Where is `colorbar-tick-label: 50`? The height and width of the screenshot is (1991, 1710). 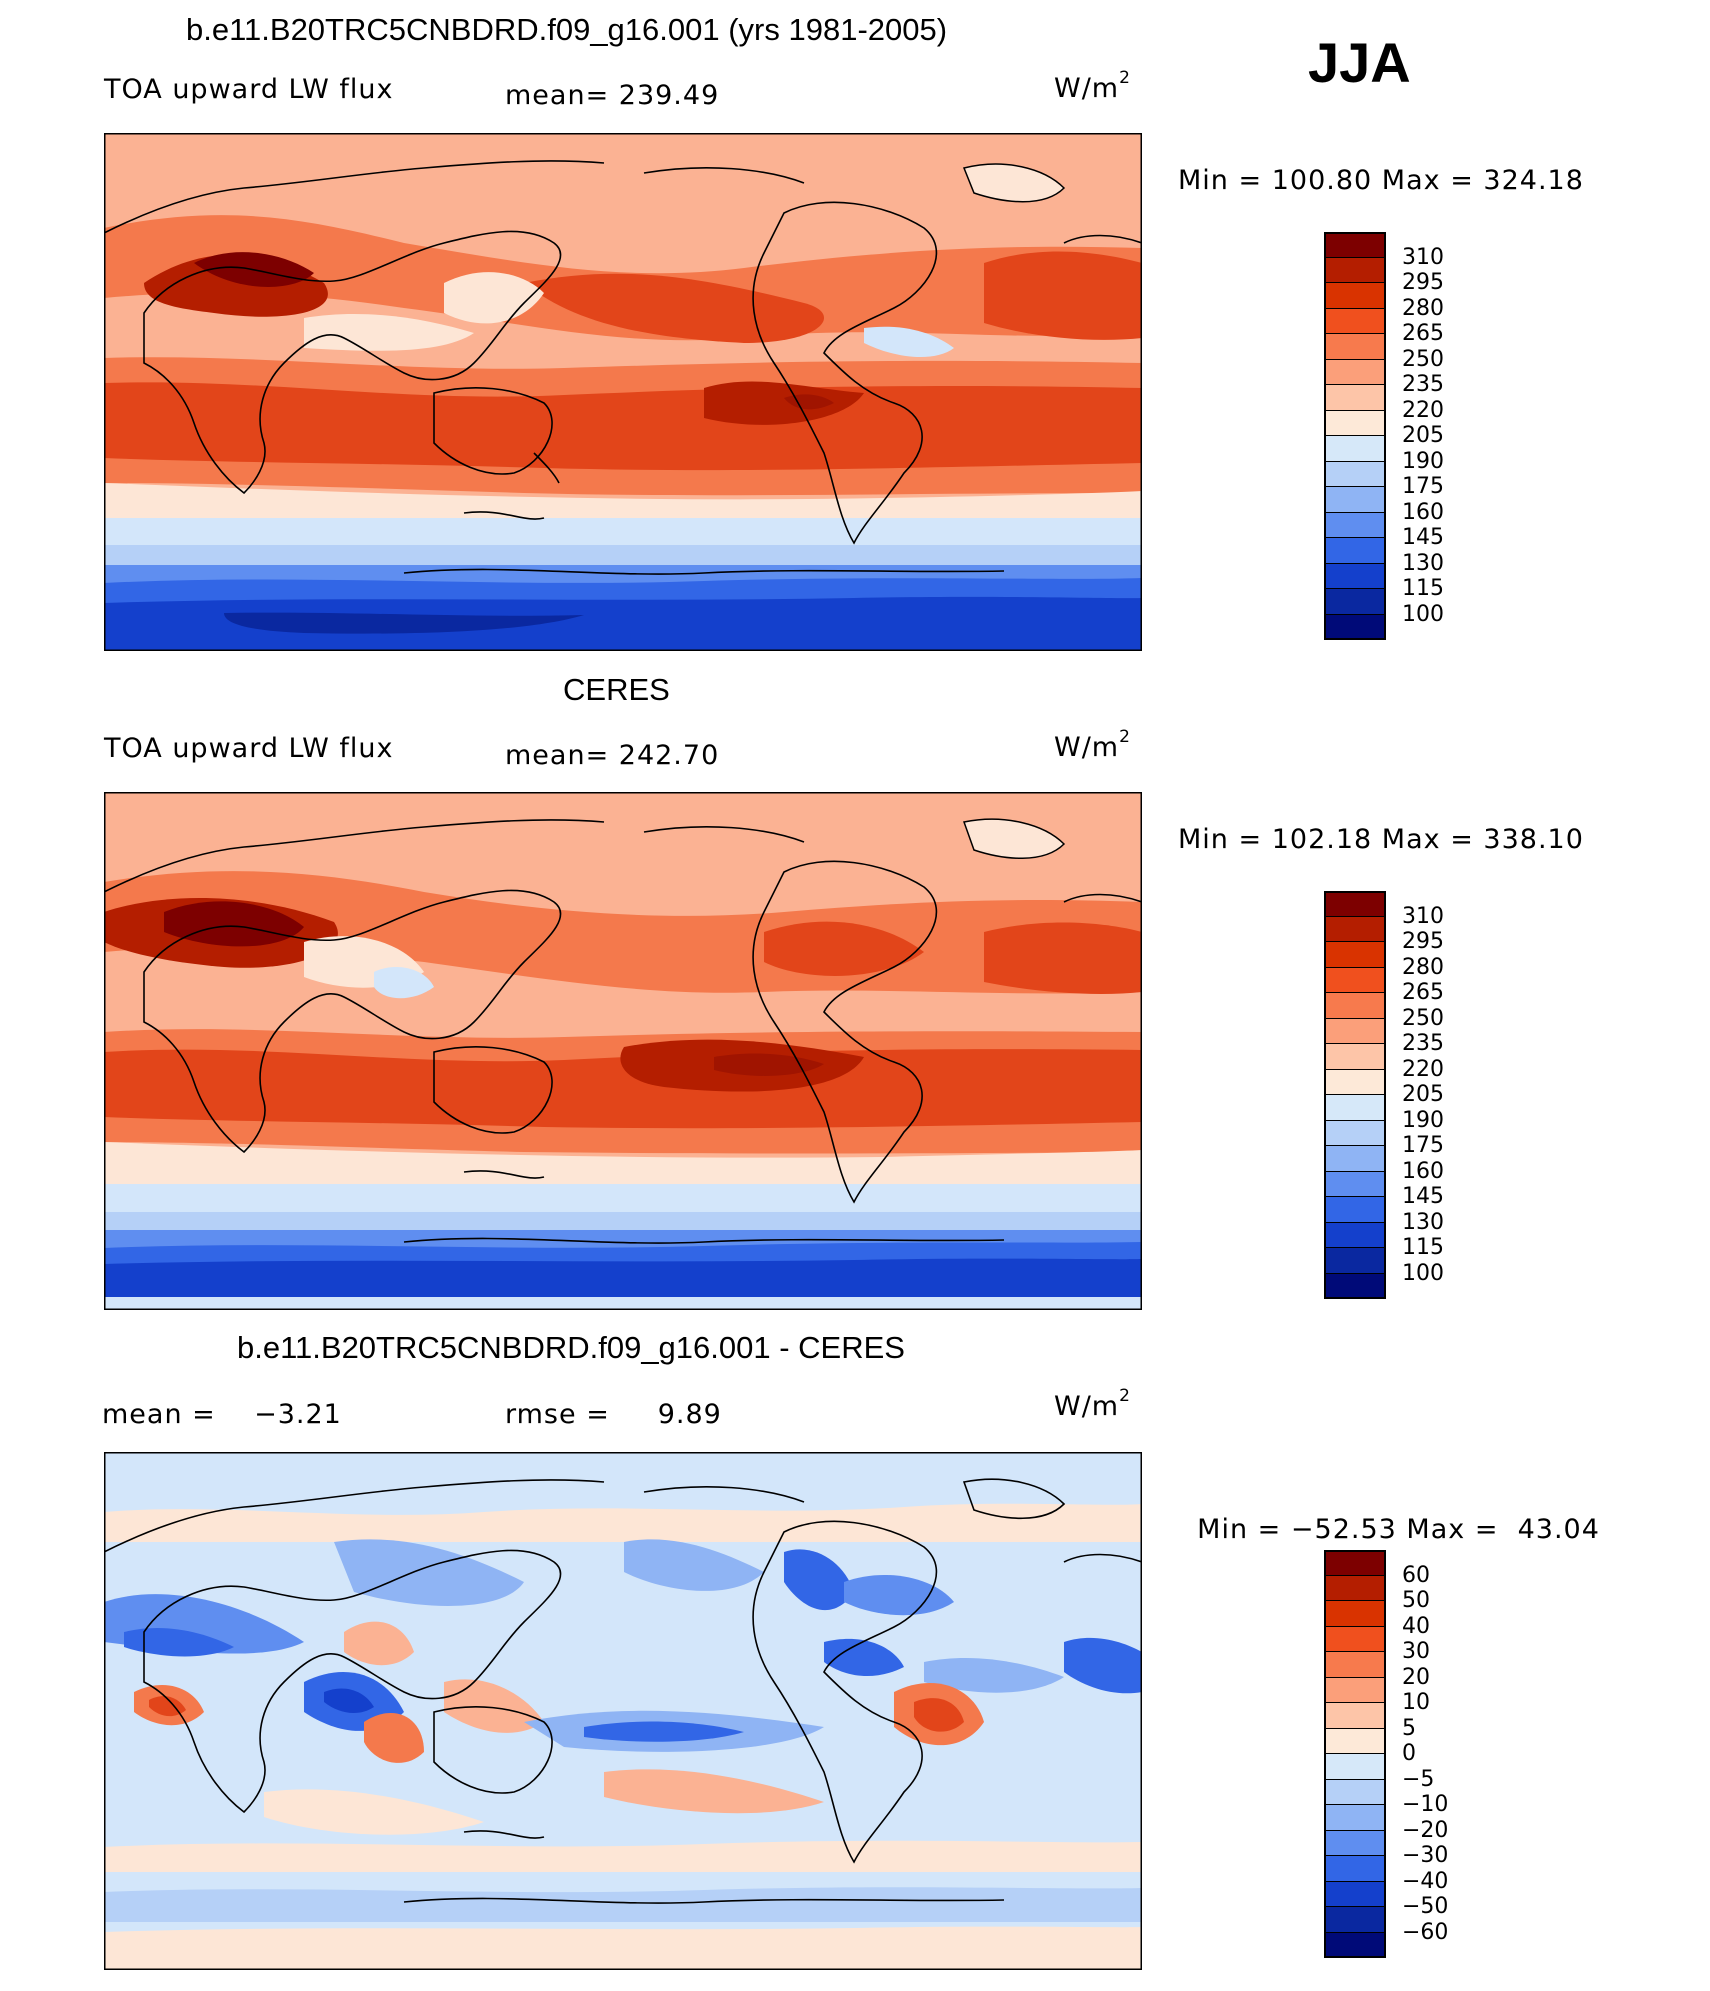
colorbar-tick-label: 50 is located at coordinates (1416, 1600).